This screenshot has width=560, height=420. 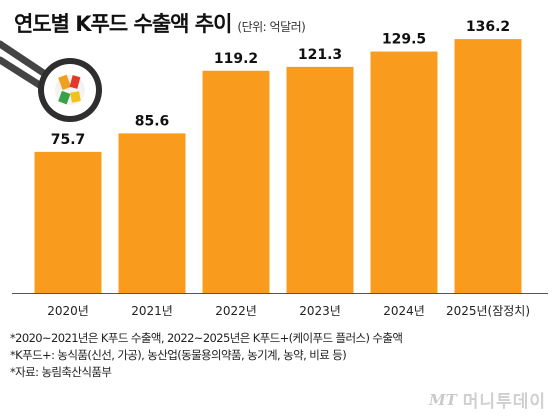 I want to click on logo-name: 머니투데이, so click(x=504, y=402).